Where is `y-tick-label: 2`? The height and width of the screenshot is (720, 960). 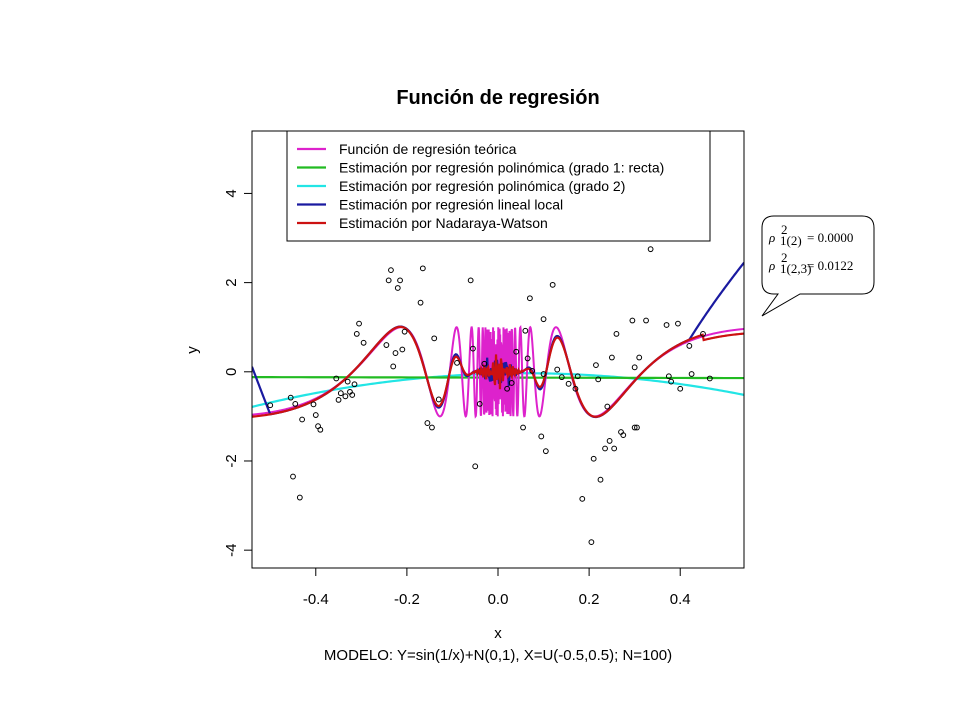 y-tick-label: 2 is located at coordinates (231, 282).